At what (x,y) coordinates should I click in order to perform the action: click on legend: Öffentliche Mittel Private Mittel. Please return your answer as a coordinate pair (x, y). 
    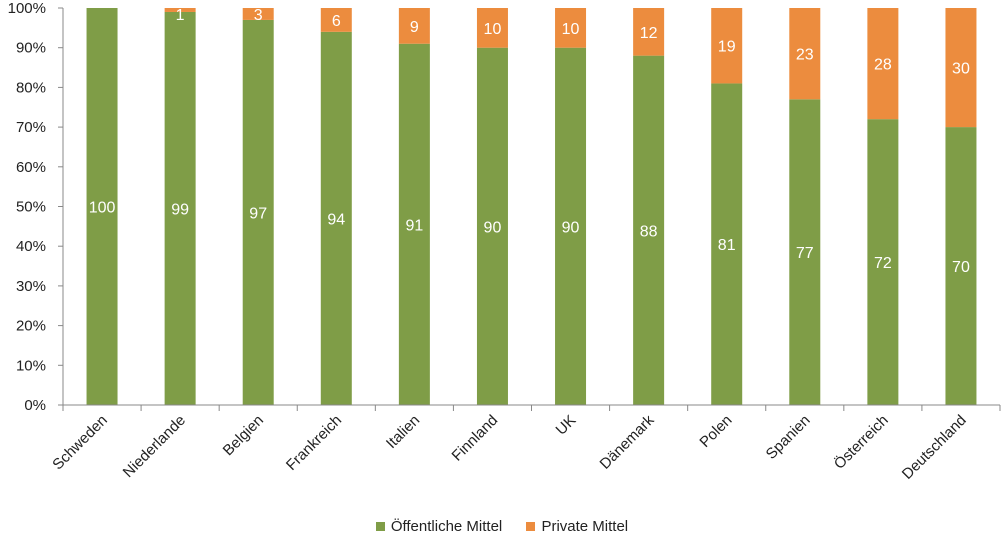
    Looking at the image, I should click on (502, 526).